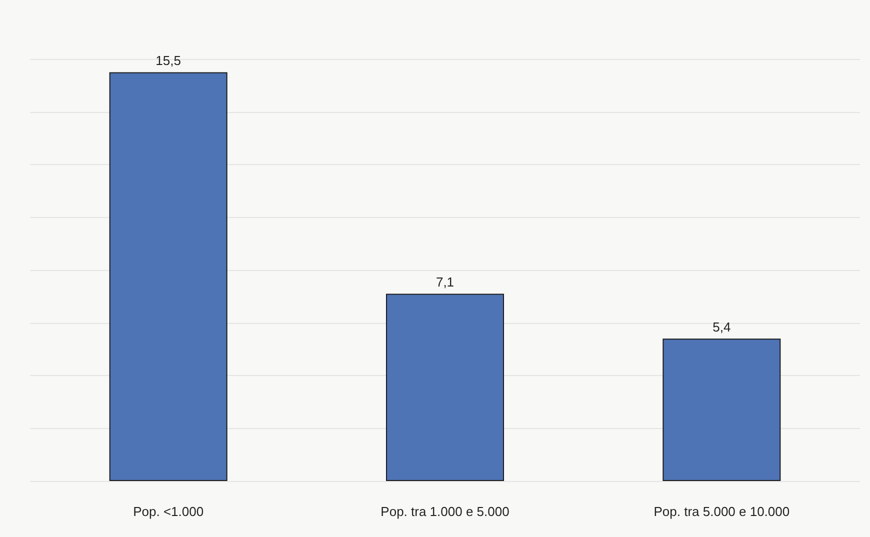 This screenshot has height=537, width=870. Describe the element at coordinates (721, 327) in the screenshot. I see `data-label: 5,4` at that location.